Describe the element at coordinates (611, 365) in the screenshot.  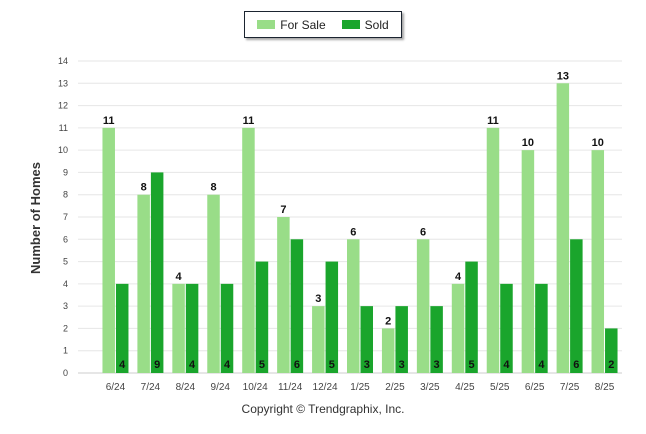
I see `data-label-sold: 2` at that location.